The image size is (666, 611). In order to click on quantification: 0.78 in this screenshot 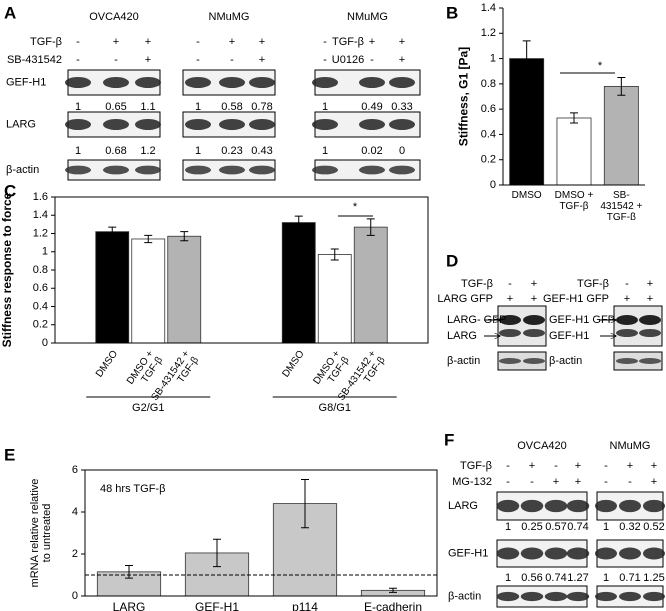, I will do `click(261, 107)`.